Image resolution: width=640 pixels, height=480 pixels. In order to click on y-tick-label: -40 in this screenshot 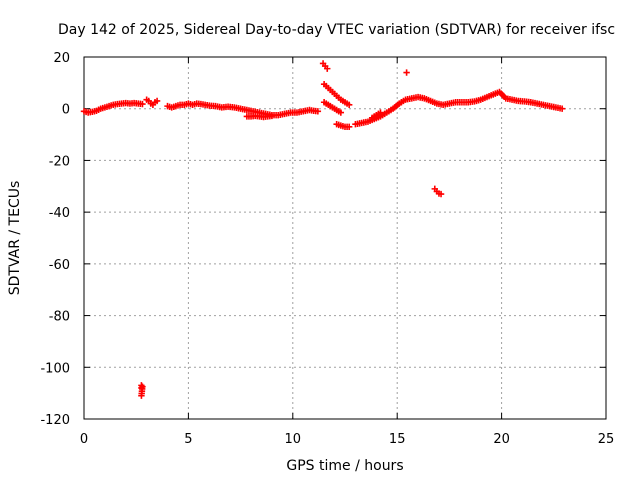, I will do `click(59, 213)`.